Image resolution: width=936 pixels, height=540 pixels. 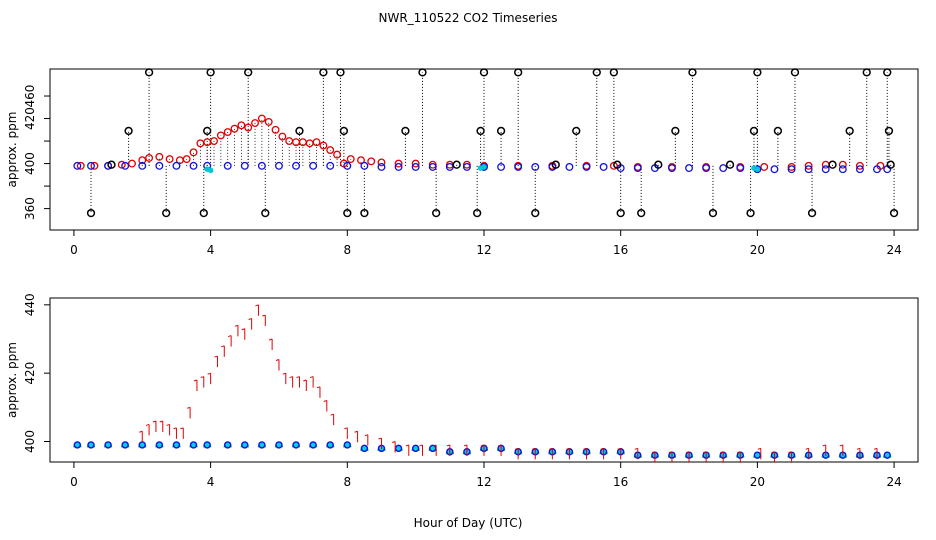 What do you see at coordinates (12, 380) in the screenshot?
I see `y-axis-label-text-bottom: approx. ppm` at bounding box center [12, 380].